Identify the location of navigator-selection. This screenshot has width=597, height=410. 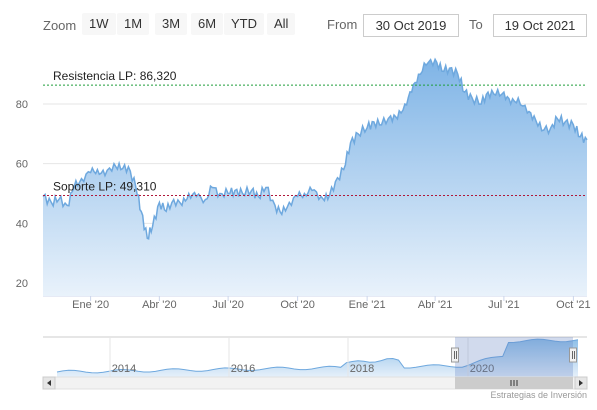
(514, 357).